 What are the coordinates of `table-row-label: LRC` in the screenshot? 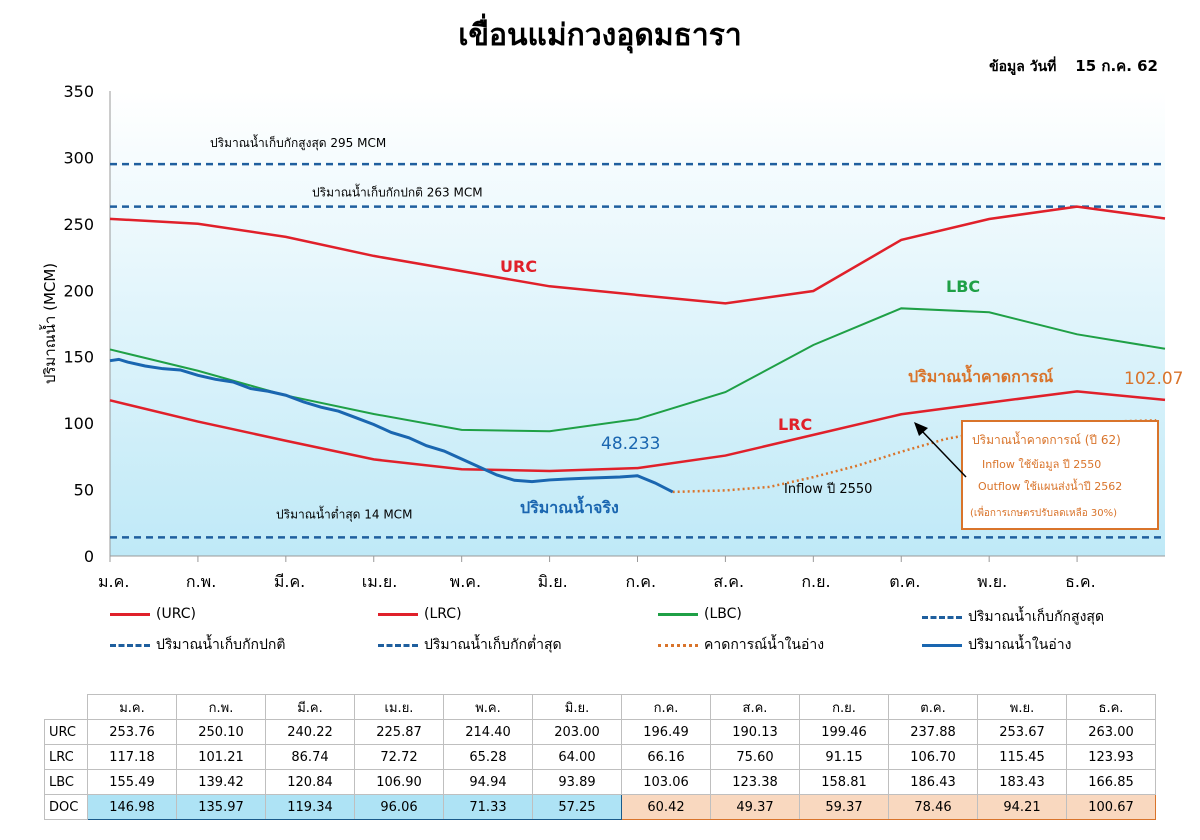 It's located at (66, 757).